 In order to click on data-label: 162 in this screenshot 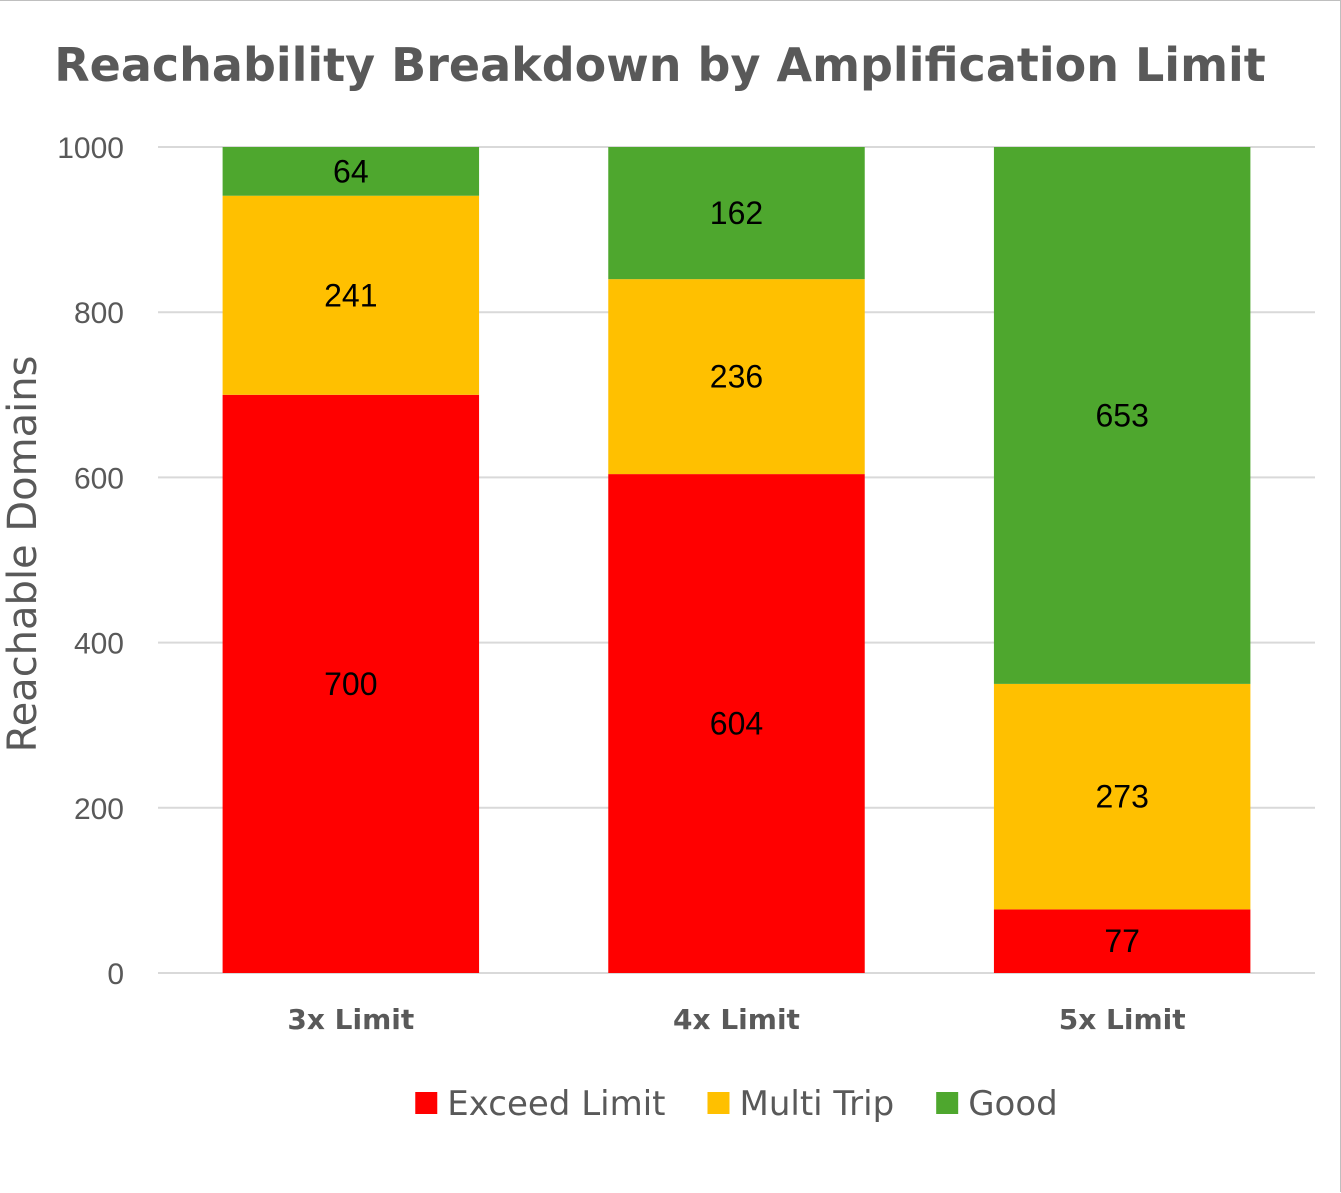, I will do `click(736, 213)`.